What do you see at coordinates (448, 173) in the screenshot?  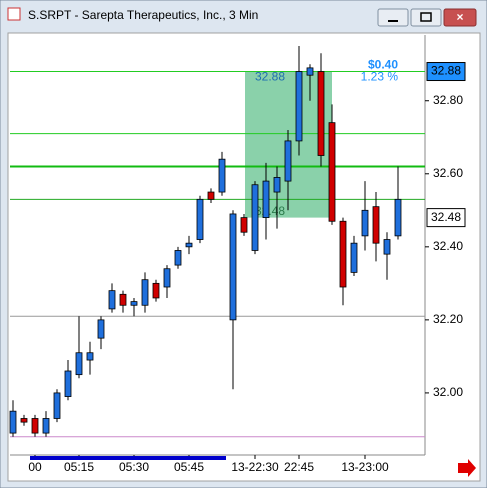 I see `y-tick-label: 32.60` at bounding box center [448, 173].